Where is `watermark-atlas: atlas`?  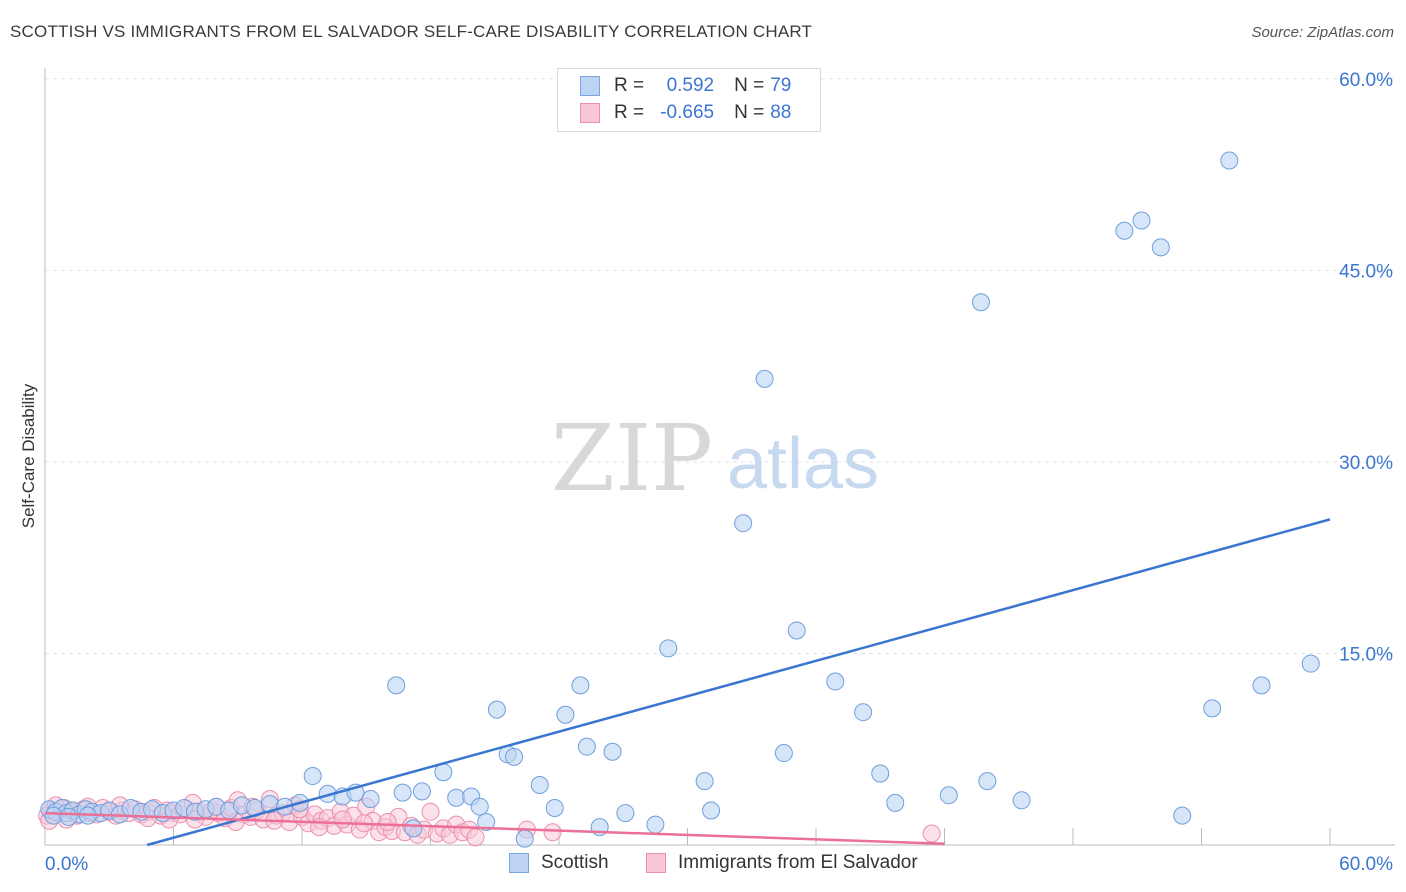
watermark-atlas: atlas is located at coordinates (803, 464).